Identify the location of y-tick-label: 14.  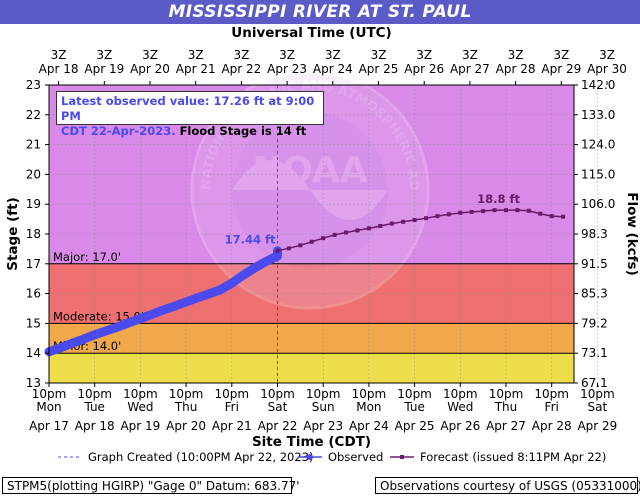
(33, 353).